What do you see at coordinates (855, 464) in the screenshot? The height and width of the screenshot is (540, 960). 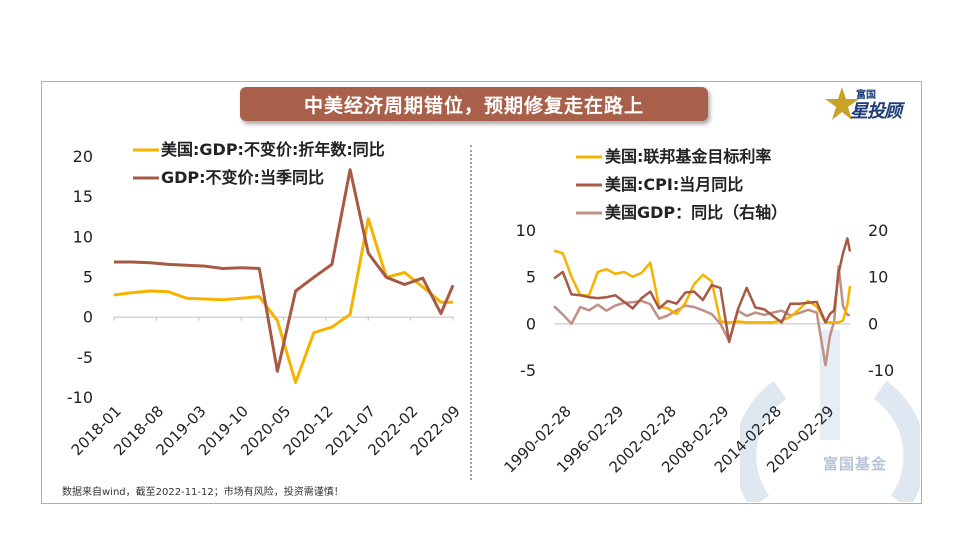 I see `watermark-text: 富国基金` at bounding box center [855, 464].